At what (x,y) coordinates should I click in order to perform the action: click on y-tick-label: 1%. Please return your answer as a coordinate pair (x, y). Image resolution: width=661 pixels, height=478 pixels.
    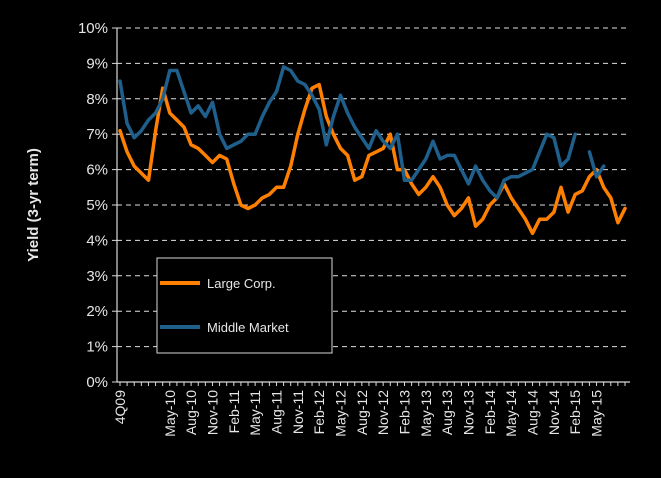
    Looking at the image, I should click on (97, 347).